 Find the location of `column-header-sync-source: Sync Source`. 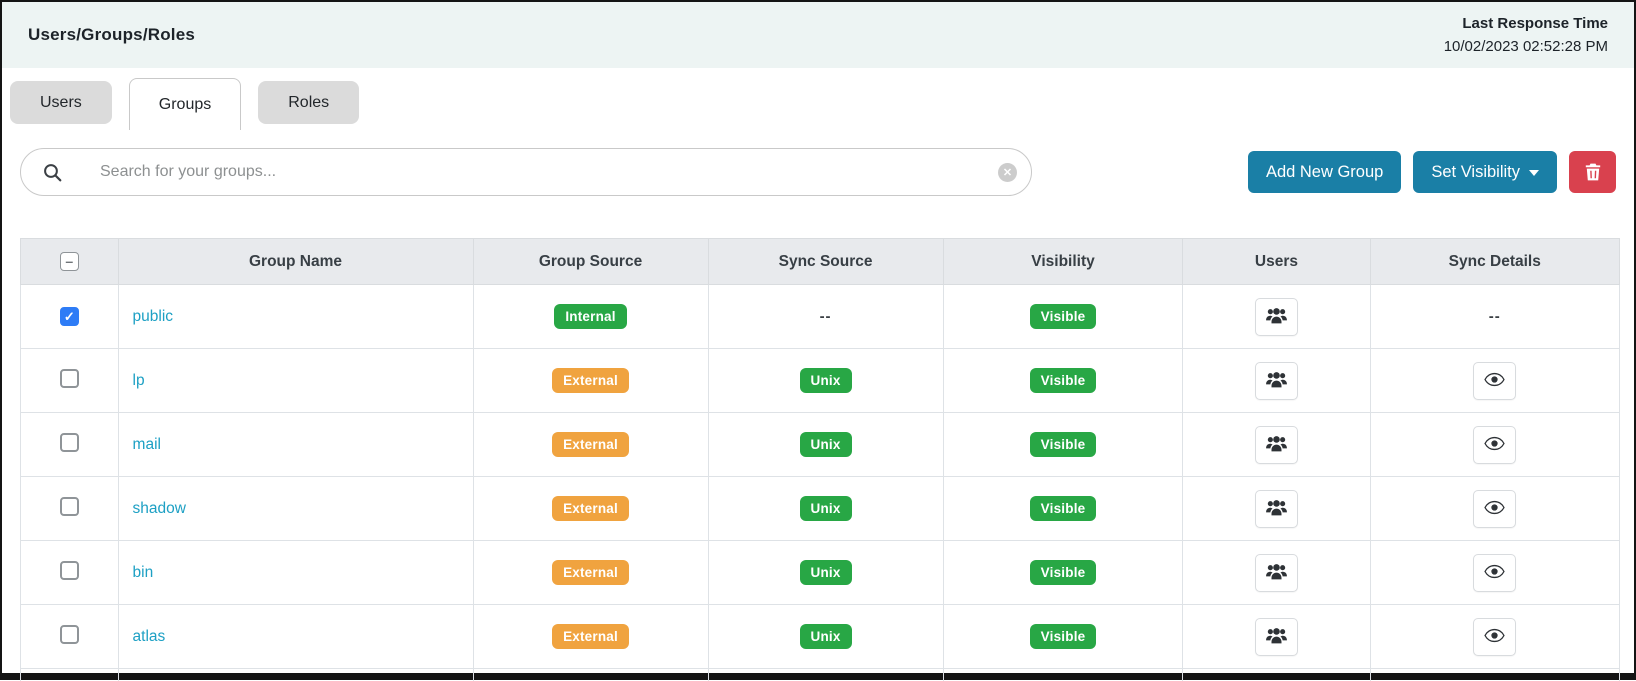

column-header-sync-source: Sync Source is located at coordinates (825, 261).